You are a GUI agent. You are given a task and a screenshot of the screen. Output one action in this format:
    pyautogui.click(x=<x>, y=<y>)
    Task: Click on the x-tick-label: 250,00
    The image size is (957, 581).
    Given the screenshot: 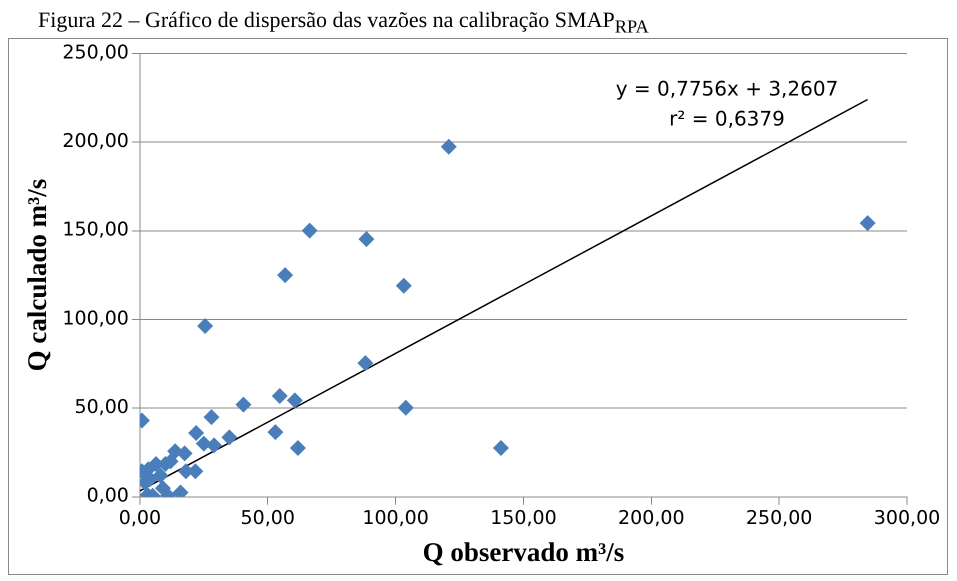 What is the action you would take?
    pyautogui.click(x=779, y=519)
    